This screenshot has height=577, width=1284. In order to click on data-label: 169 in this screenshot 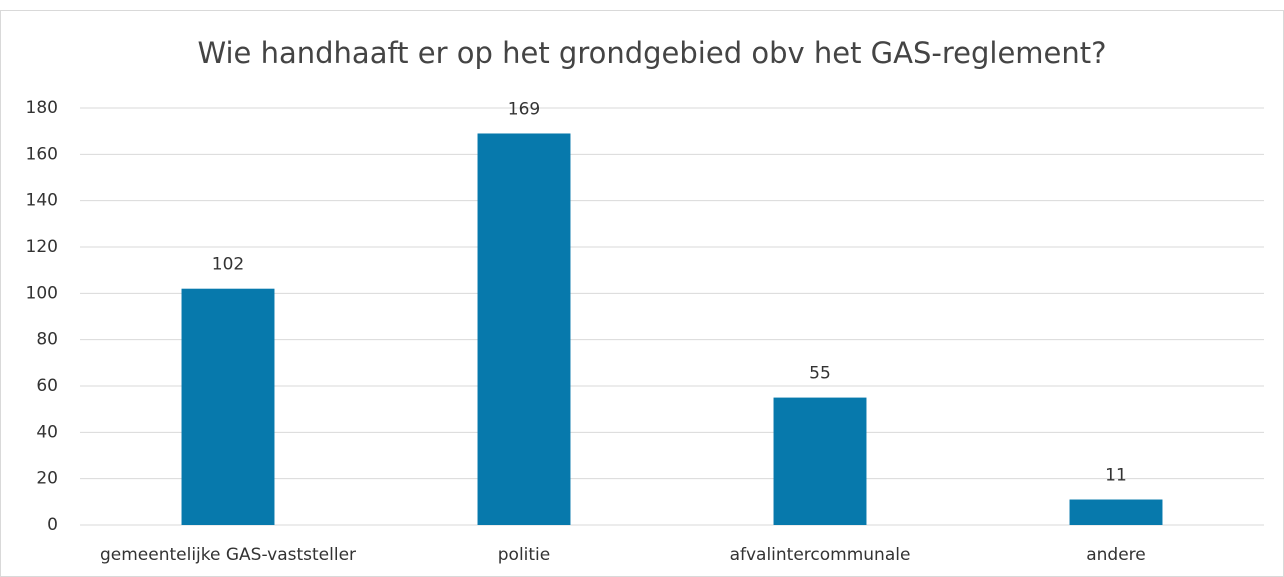, I will do `click(524, 109)`.